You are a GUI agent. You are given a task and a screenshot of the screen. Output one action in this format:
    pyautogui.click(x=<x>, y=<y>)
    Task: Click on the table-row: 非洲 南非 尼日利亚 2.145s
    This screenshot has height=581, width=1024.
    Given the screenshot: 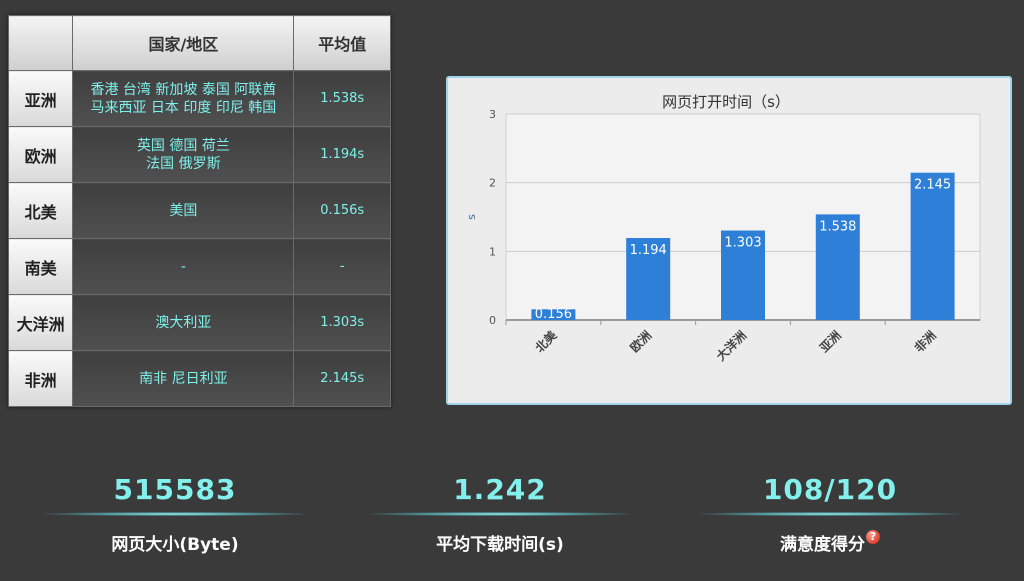 What is the action you would take?
    pyautogui.click(x=199, y=378)
    